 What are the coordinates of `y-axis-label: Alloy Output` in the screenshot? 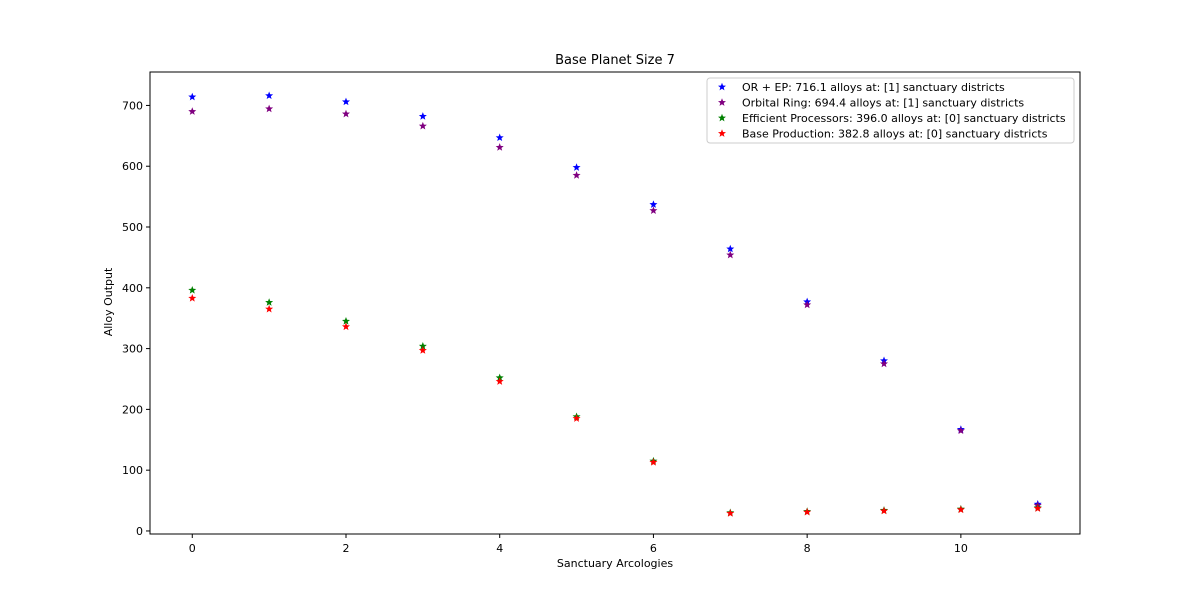 It's located at (108, 301).